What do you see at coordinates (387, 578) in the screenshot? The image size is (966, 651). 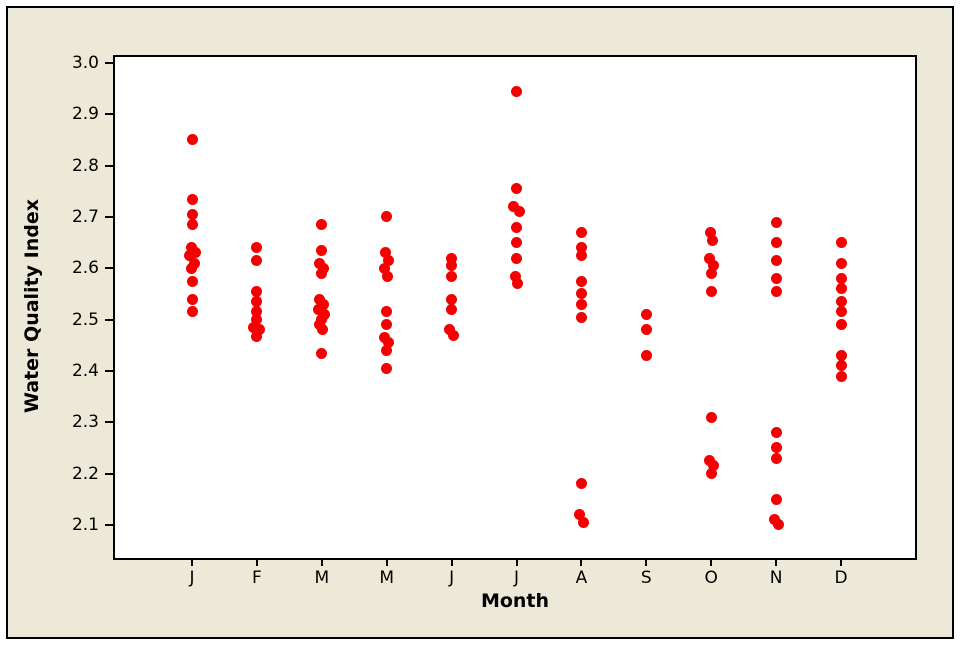 I see `x-tick-label: M` at bounding box center [387, 578].